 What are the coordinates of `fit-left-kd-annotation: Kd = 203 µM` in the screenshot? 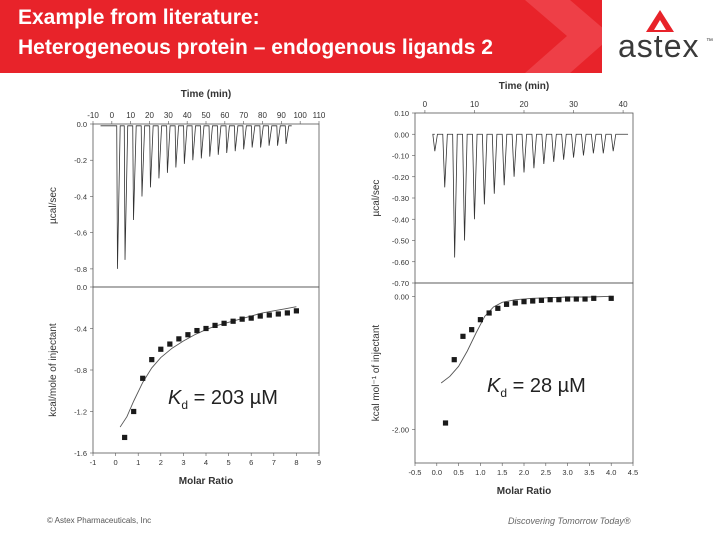 It's located at (223, 399).